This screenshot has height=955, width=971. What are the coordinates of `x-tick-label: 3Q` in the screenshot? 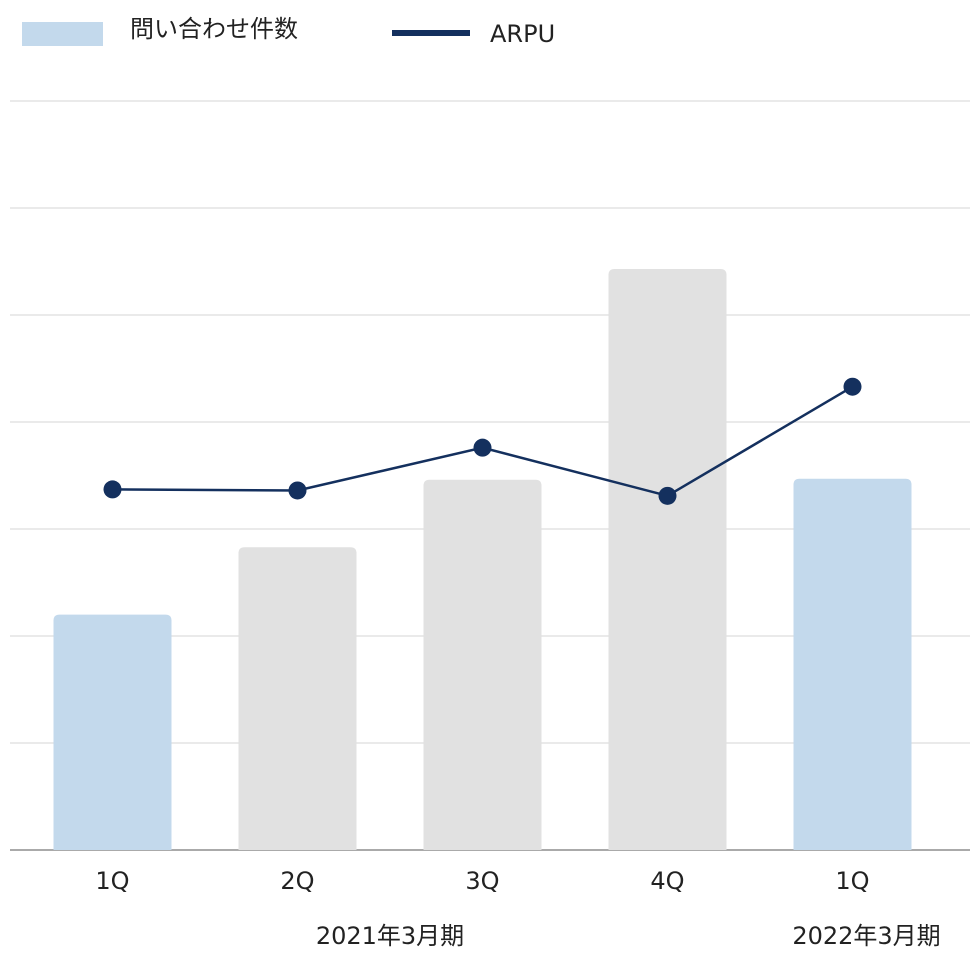 It's located at (482, 881).